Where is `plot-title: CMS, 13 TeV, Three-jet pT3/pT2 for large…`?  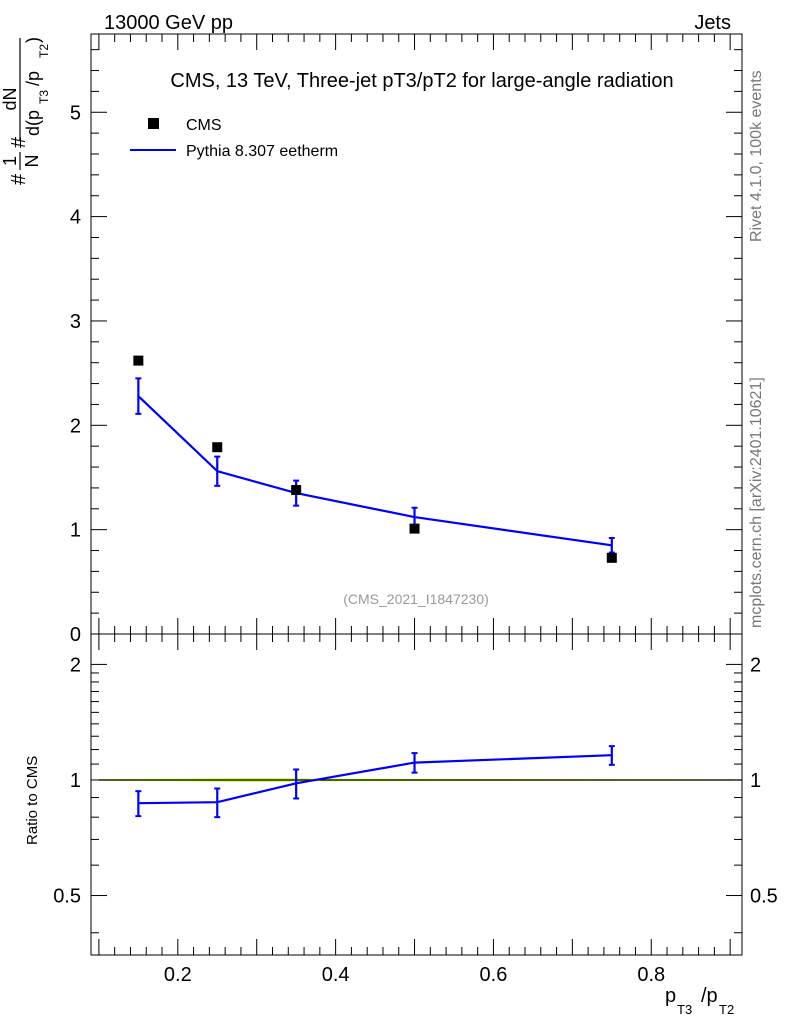 plot-title: CMS, 13 TeV, Three-jet pT3/pT2 for large… is located at coordinates (421, 81).